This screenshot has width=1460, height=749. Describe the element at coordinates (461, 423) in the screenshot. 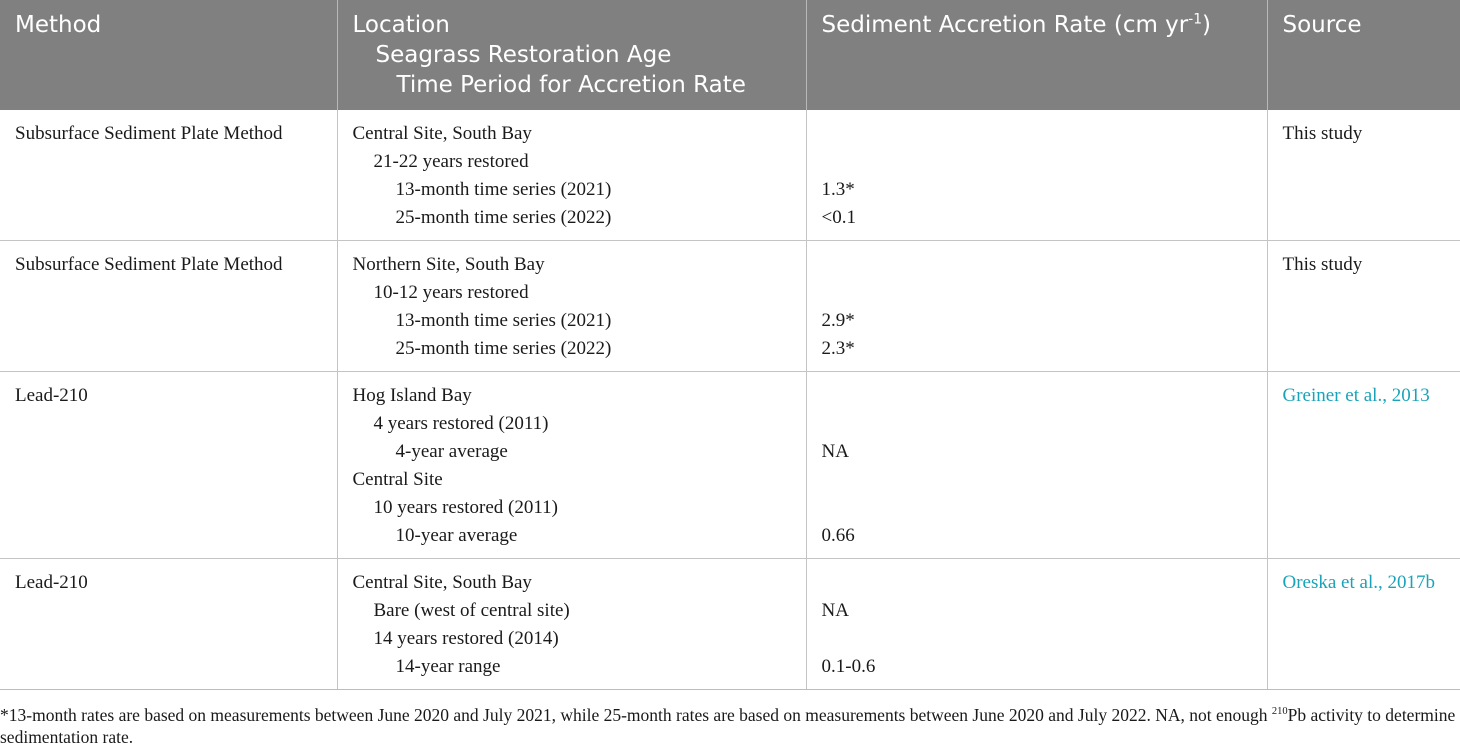

I see `location-line: 4 years restored (2011)` at that location.